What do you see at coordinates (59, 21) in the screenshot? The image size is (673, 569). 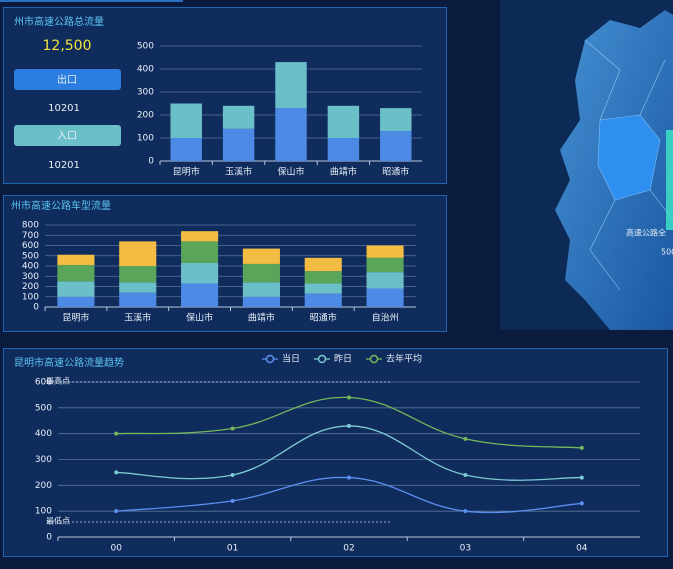 I see `panel-title: 州市高速公路总流量` at bounding box center [59, 21].